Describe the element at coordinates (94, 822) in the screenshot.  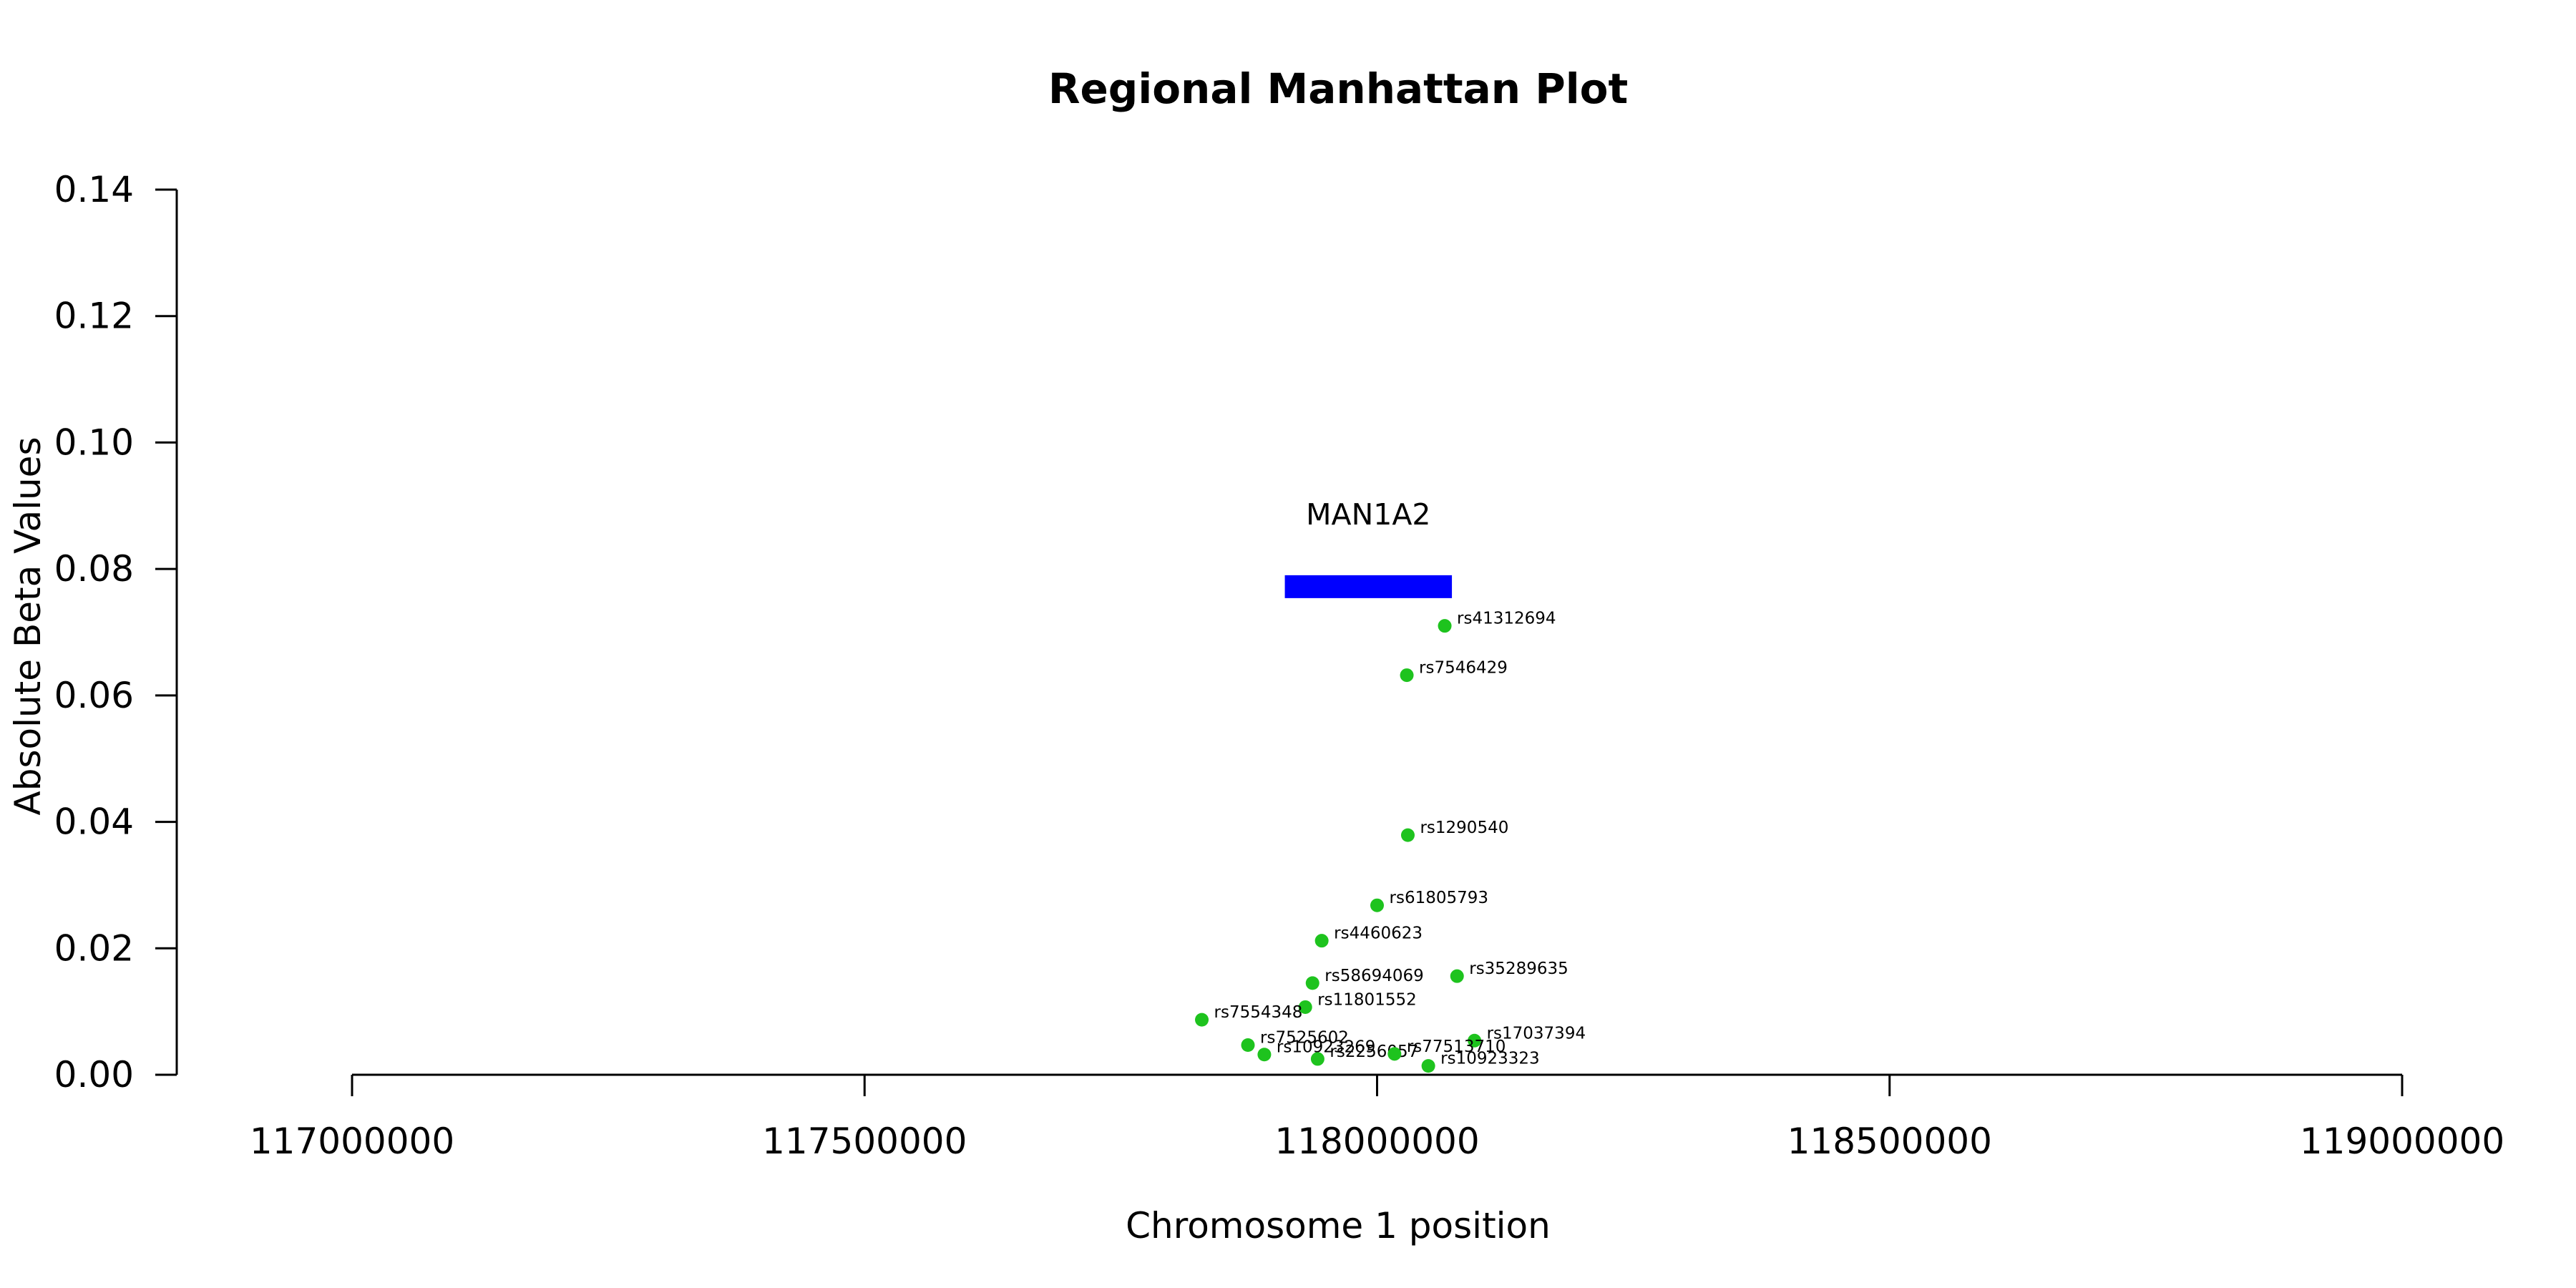
I see `y-tick-label: 0.04` at that location.